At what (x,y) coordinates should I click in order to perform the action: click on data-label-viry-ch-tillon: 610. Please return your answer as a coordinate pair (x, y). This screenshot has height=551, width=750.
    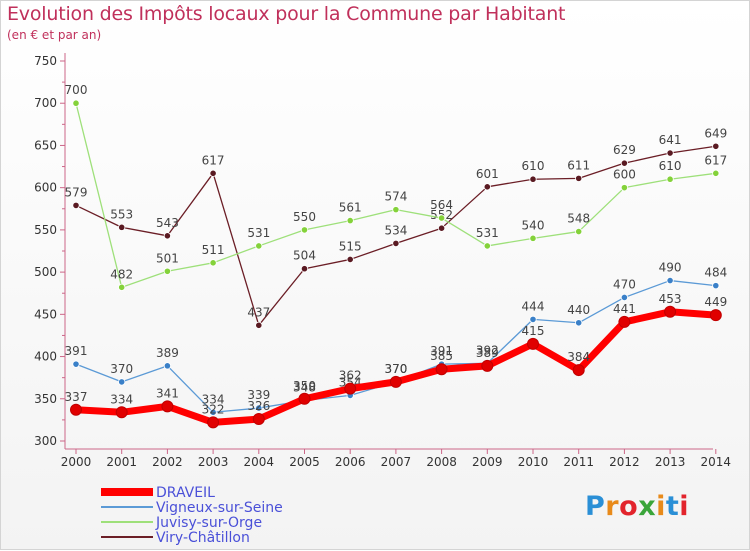
    Looking at the image, I should click on (533, 166).